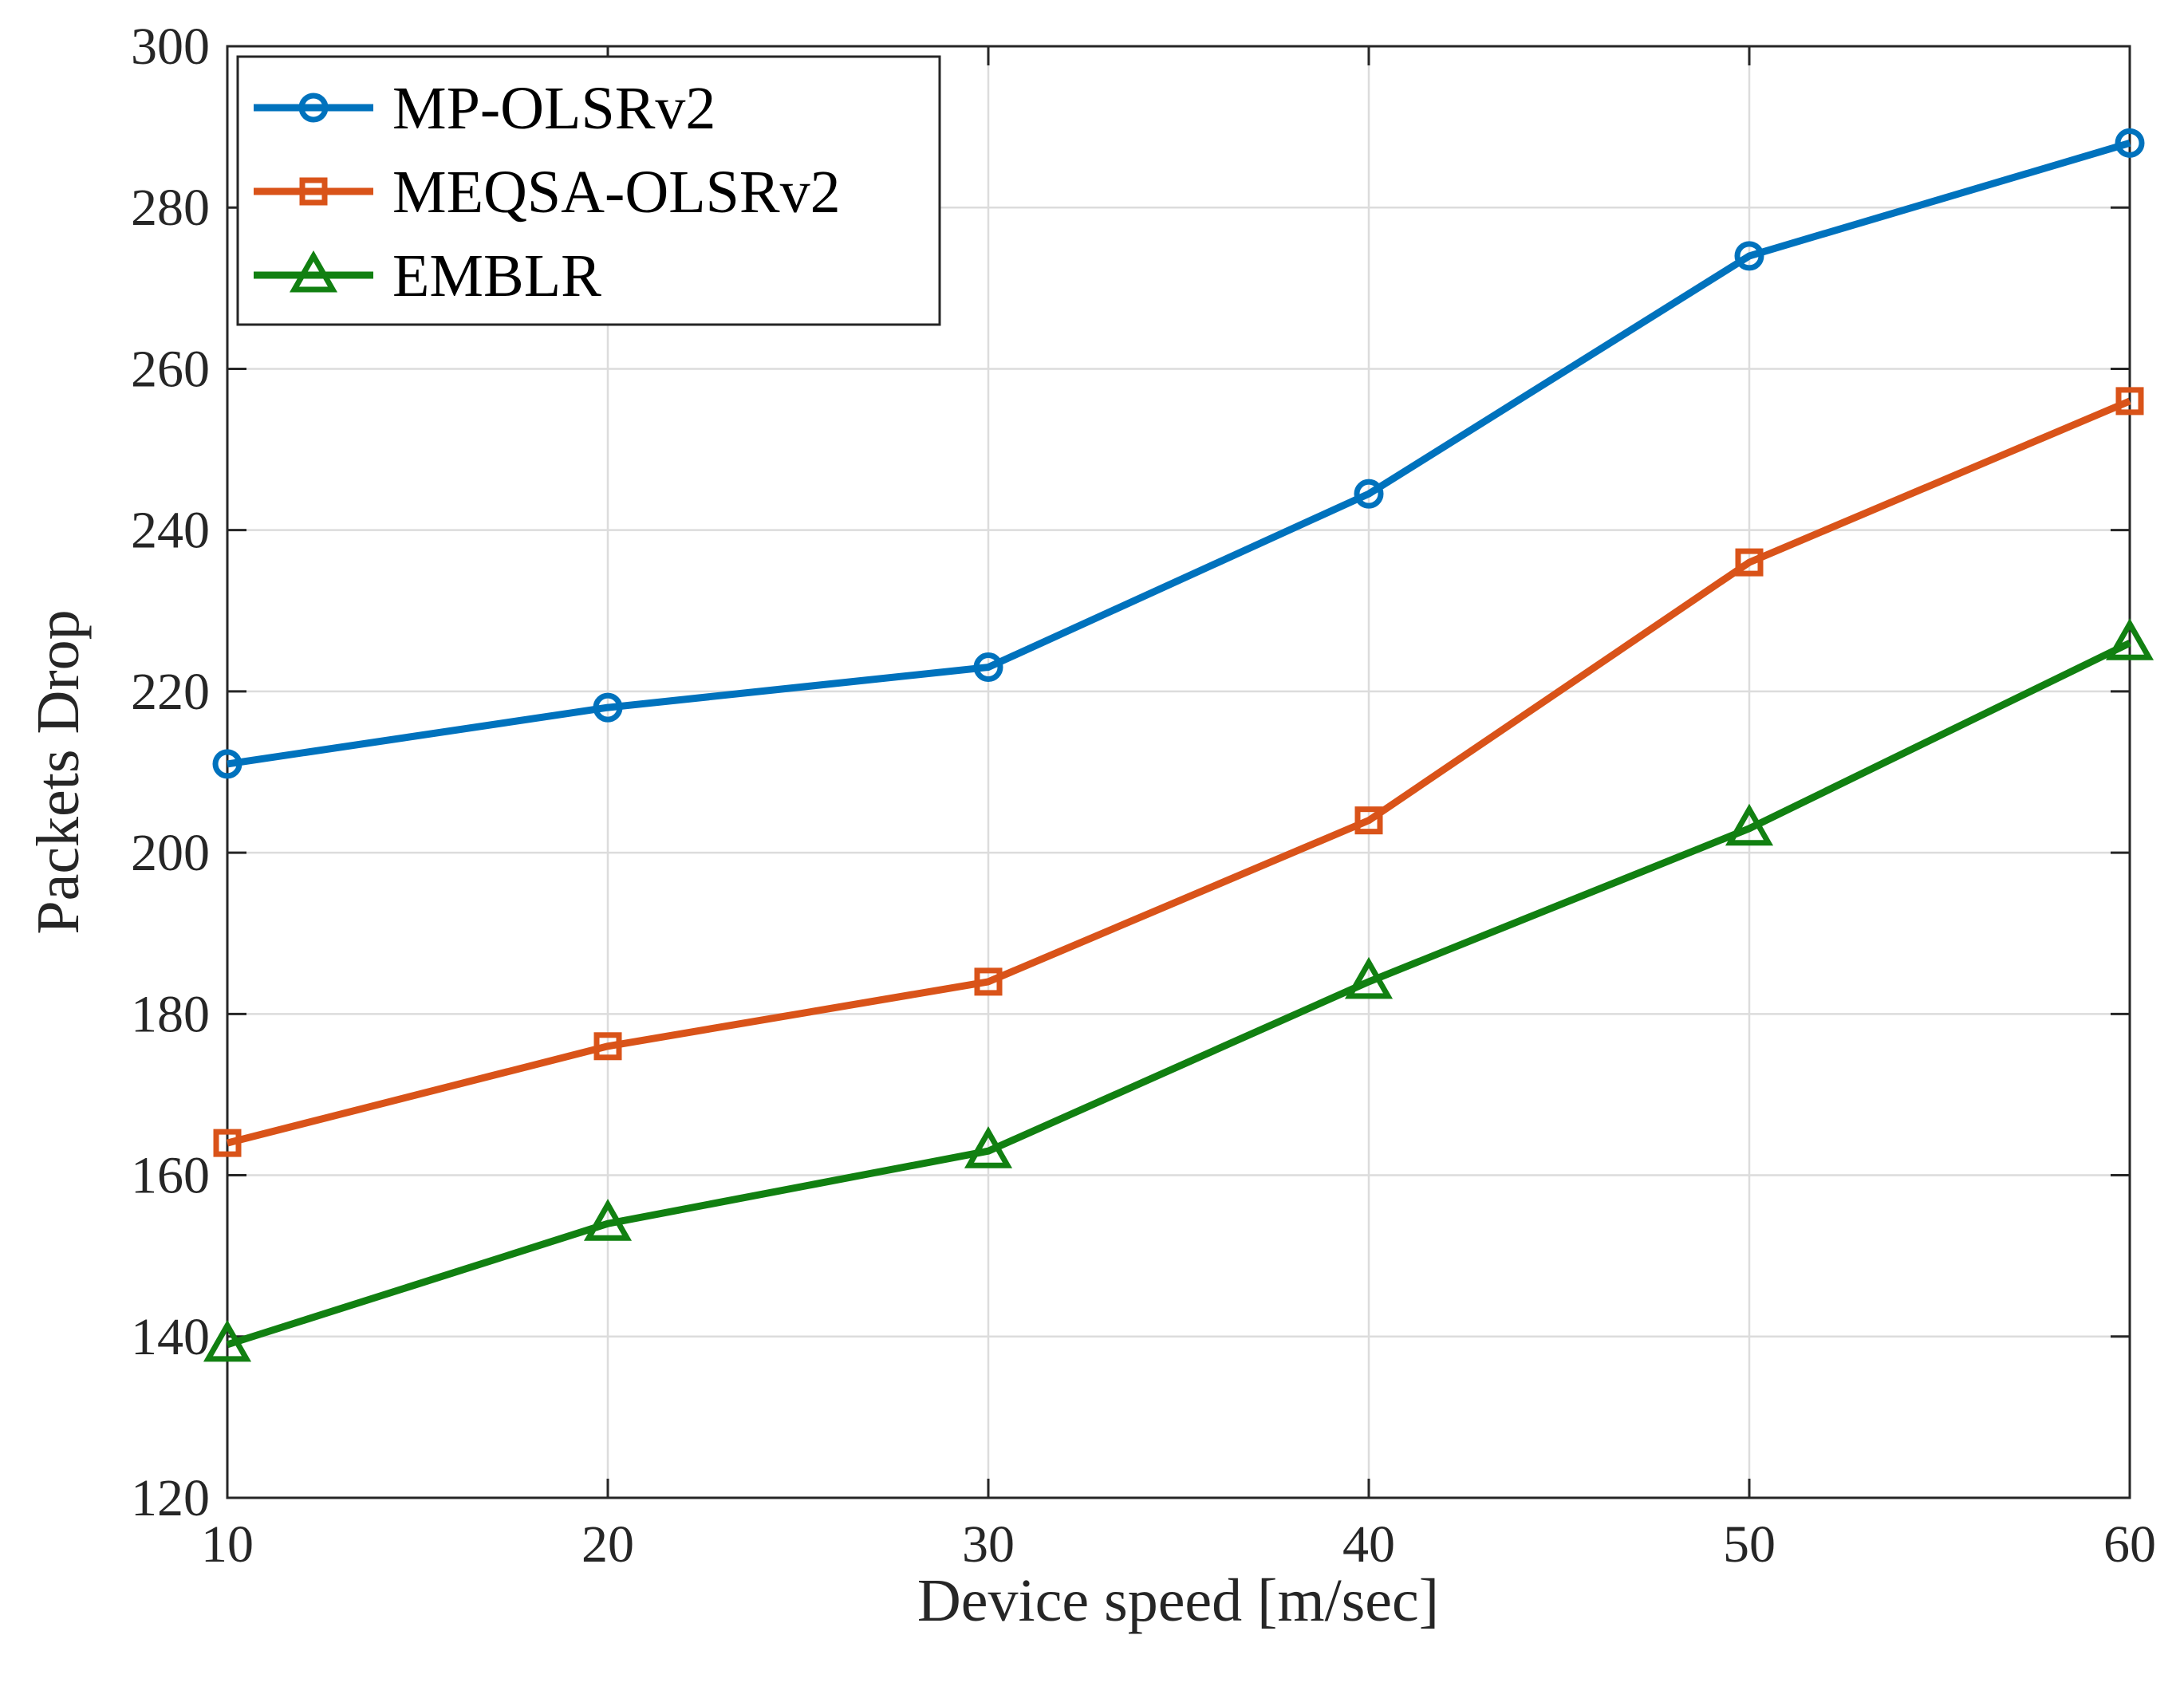 This screenshot has height=1698, width=2184. What do you see at coordinates (170, 1337) in the screenshot?
I see `y-tick-label: 140` at bounding box center [170, 1337].